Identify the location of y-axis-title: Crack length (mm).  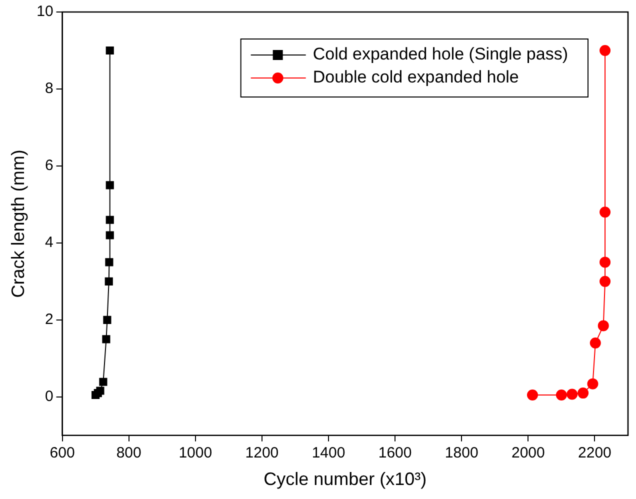
(18, 224).